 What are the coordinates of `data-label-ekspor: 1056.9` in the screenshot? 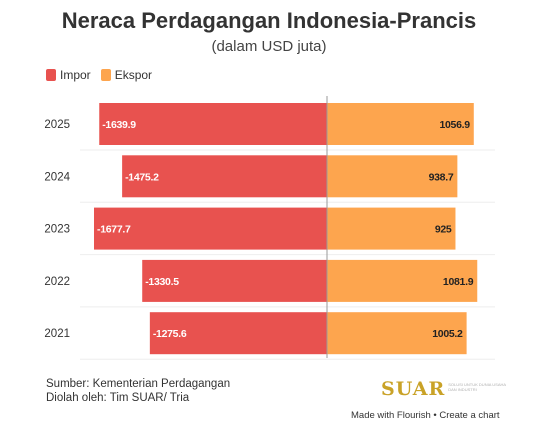 It's located at (454, 125).